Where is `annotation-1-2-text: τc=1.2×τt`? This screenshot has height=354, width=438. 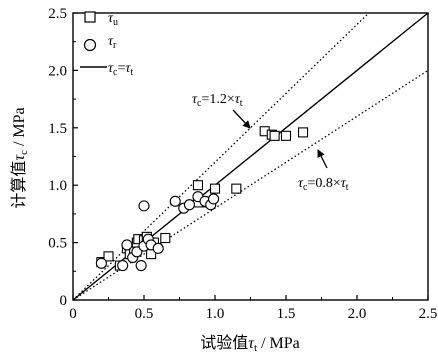 annotation-1-2-text: τc=1.2×τt is located at coordinates (217, 100).